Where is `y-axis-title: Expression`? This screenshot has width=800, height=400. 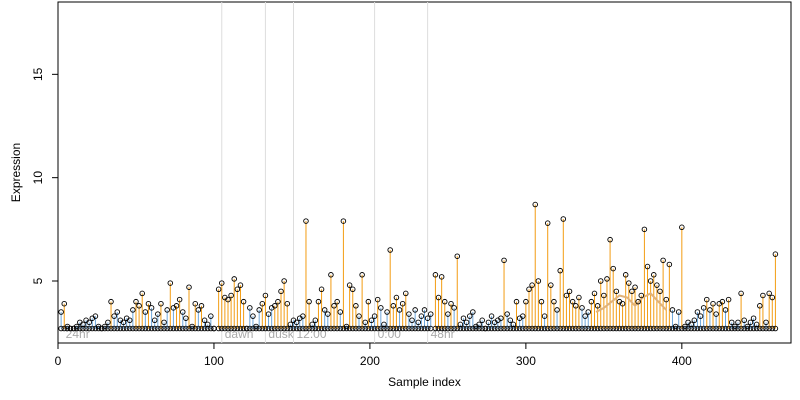
y-axis-title: Expression is located at coordinates (16, 172).